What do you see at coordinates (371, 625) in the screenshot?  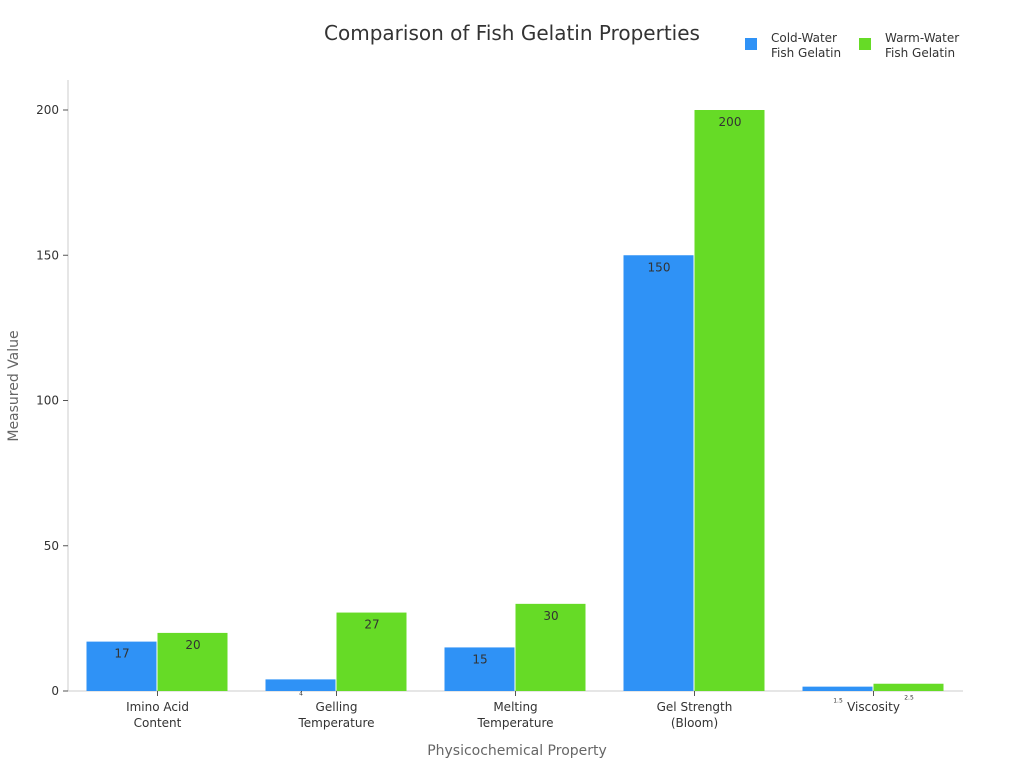 I see `data-label: 27` at bounding box center [371, 625].